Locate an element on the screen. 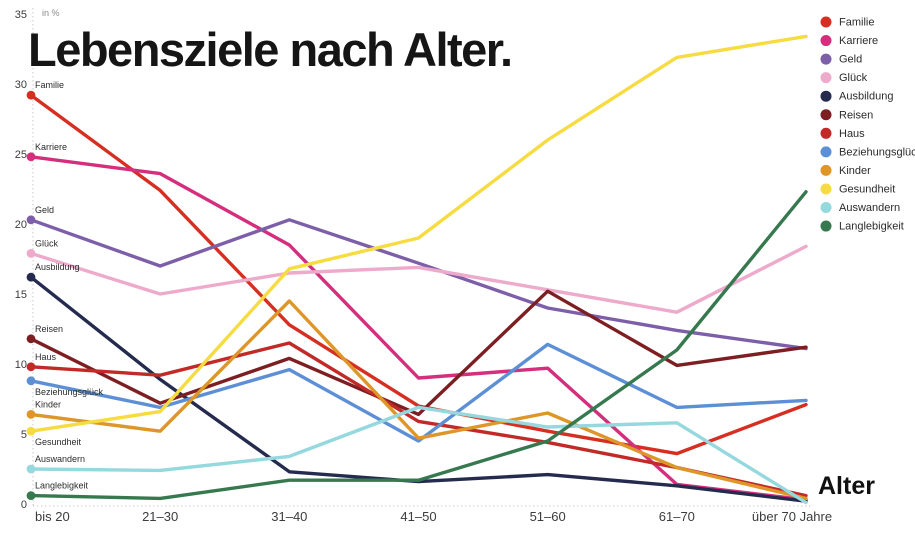  legend-swatch-haus is located at coordinates (826, 133).